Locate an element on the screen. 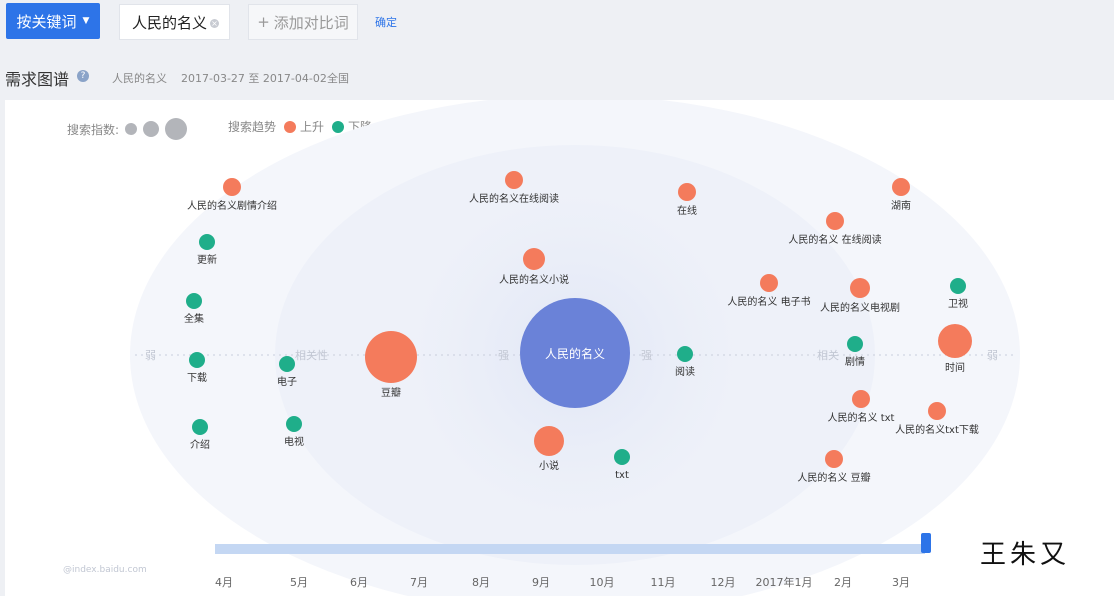  keyword-tag-label: 人民的名义 is located at coordinates (170, 22).